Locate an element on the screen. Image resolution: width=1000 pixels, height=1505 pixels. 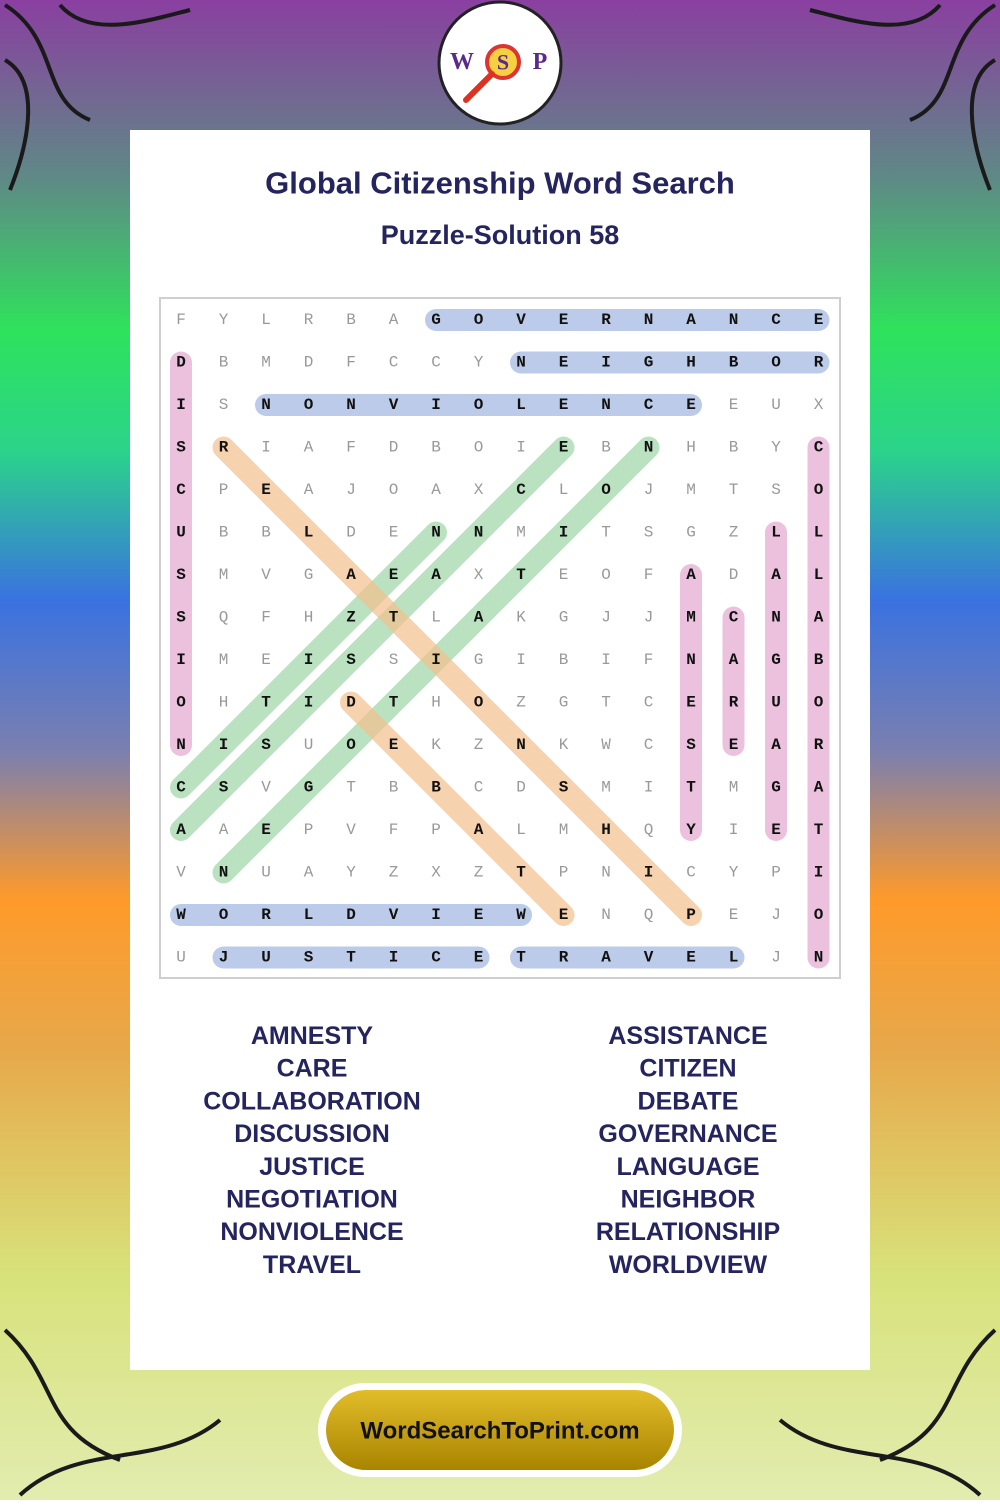
grid-letter: H is located at coordinates (606, 830).